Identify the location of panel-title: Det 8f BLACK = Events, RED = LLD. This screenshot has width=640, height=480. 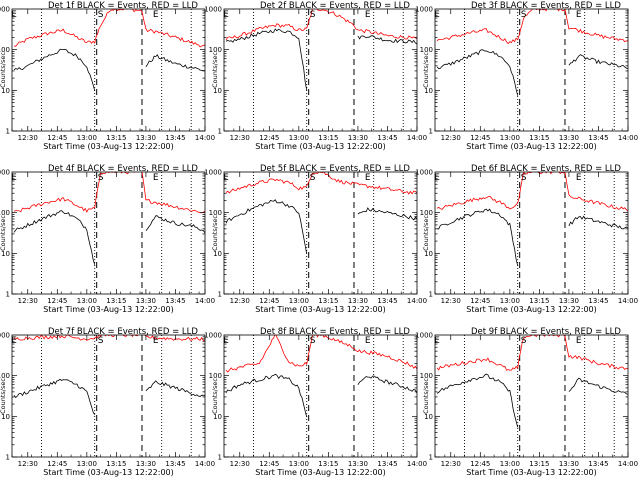
(335, 332).